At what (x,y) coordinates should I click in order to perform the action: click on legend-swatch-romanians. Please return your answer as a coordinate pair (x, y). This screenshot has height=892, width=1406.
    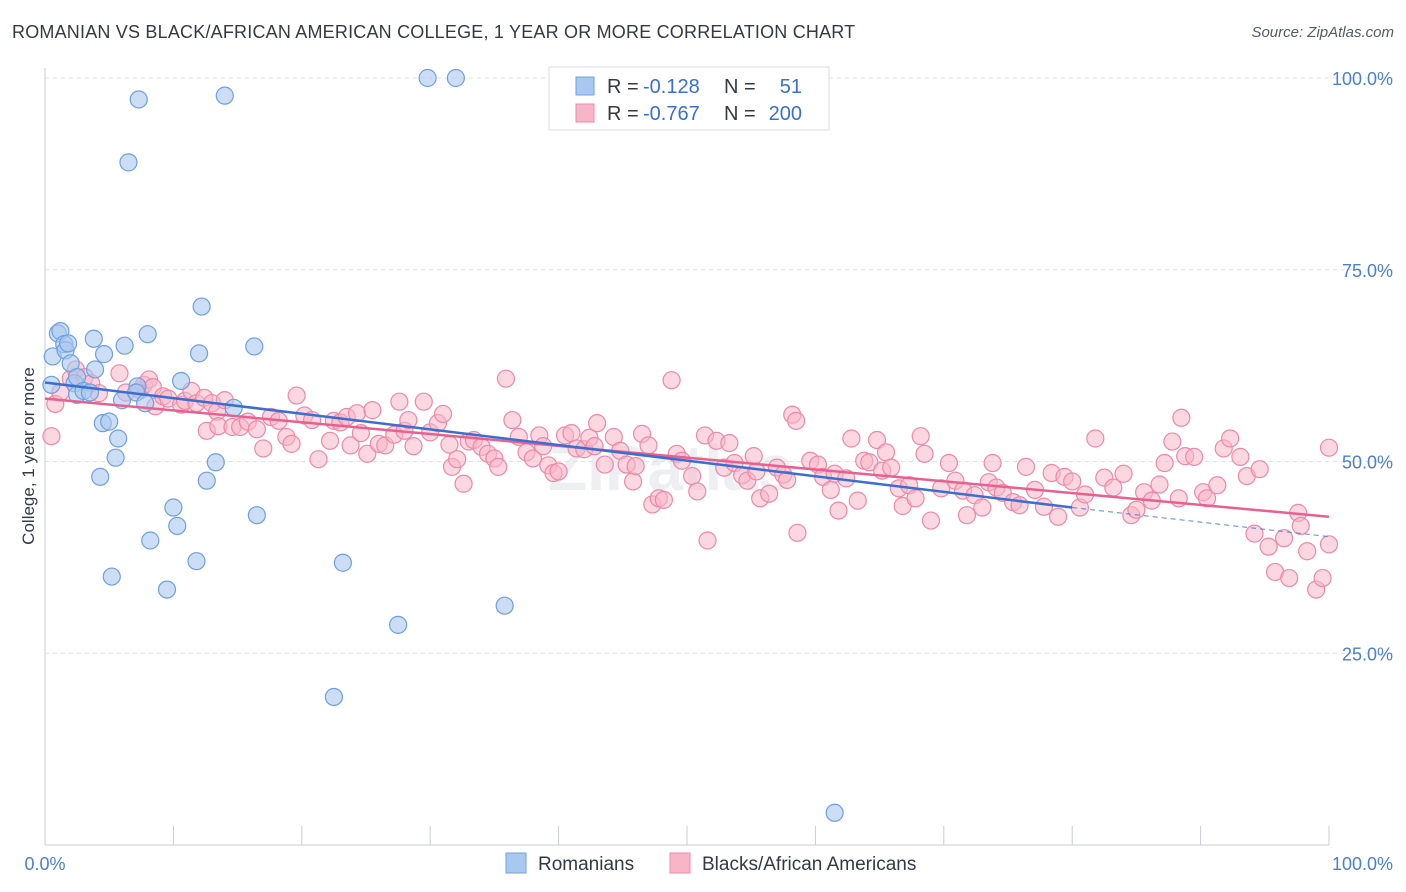
    Looking at the image, I should click on (585, 86).